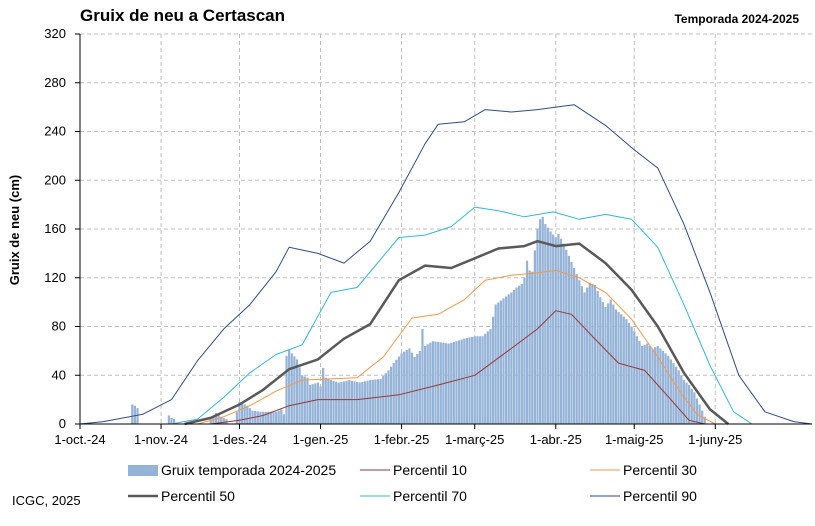  What do you see at coordinates (55, 33) in the screenshot?
I see `y-tick-label: 320` at bounding box center [55, 33].